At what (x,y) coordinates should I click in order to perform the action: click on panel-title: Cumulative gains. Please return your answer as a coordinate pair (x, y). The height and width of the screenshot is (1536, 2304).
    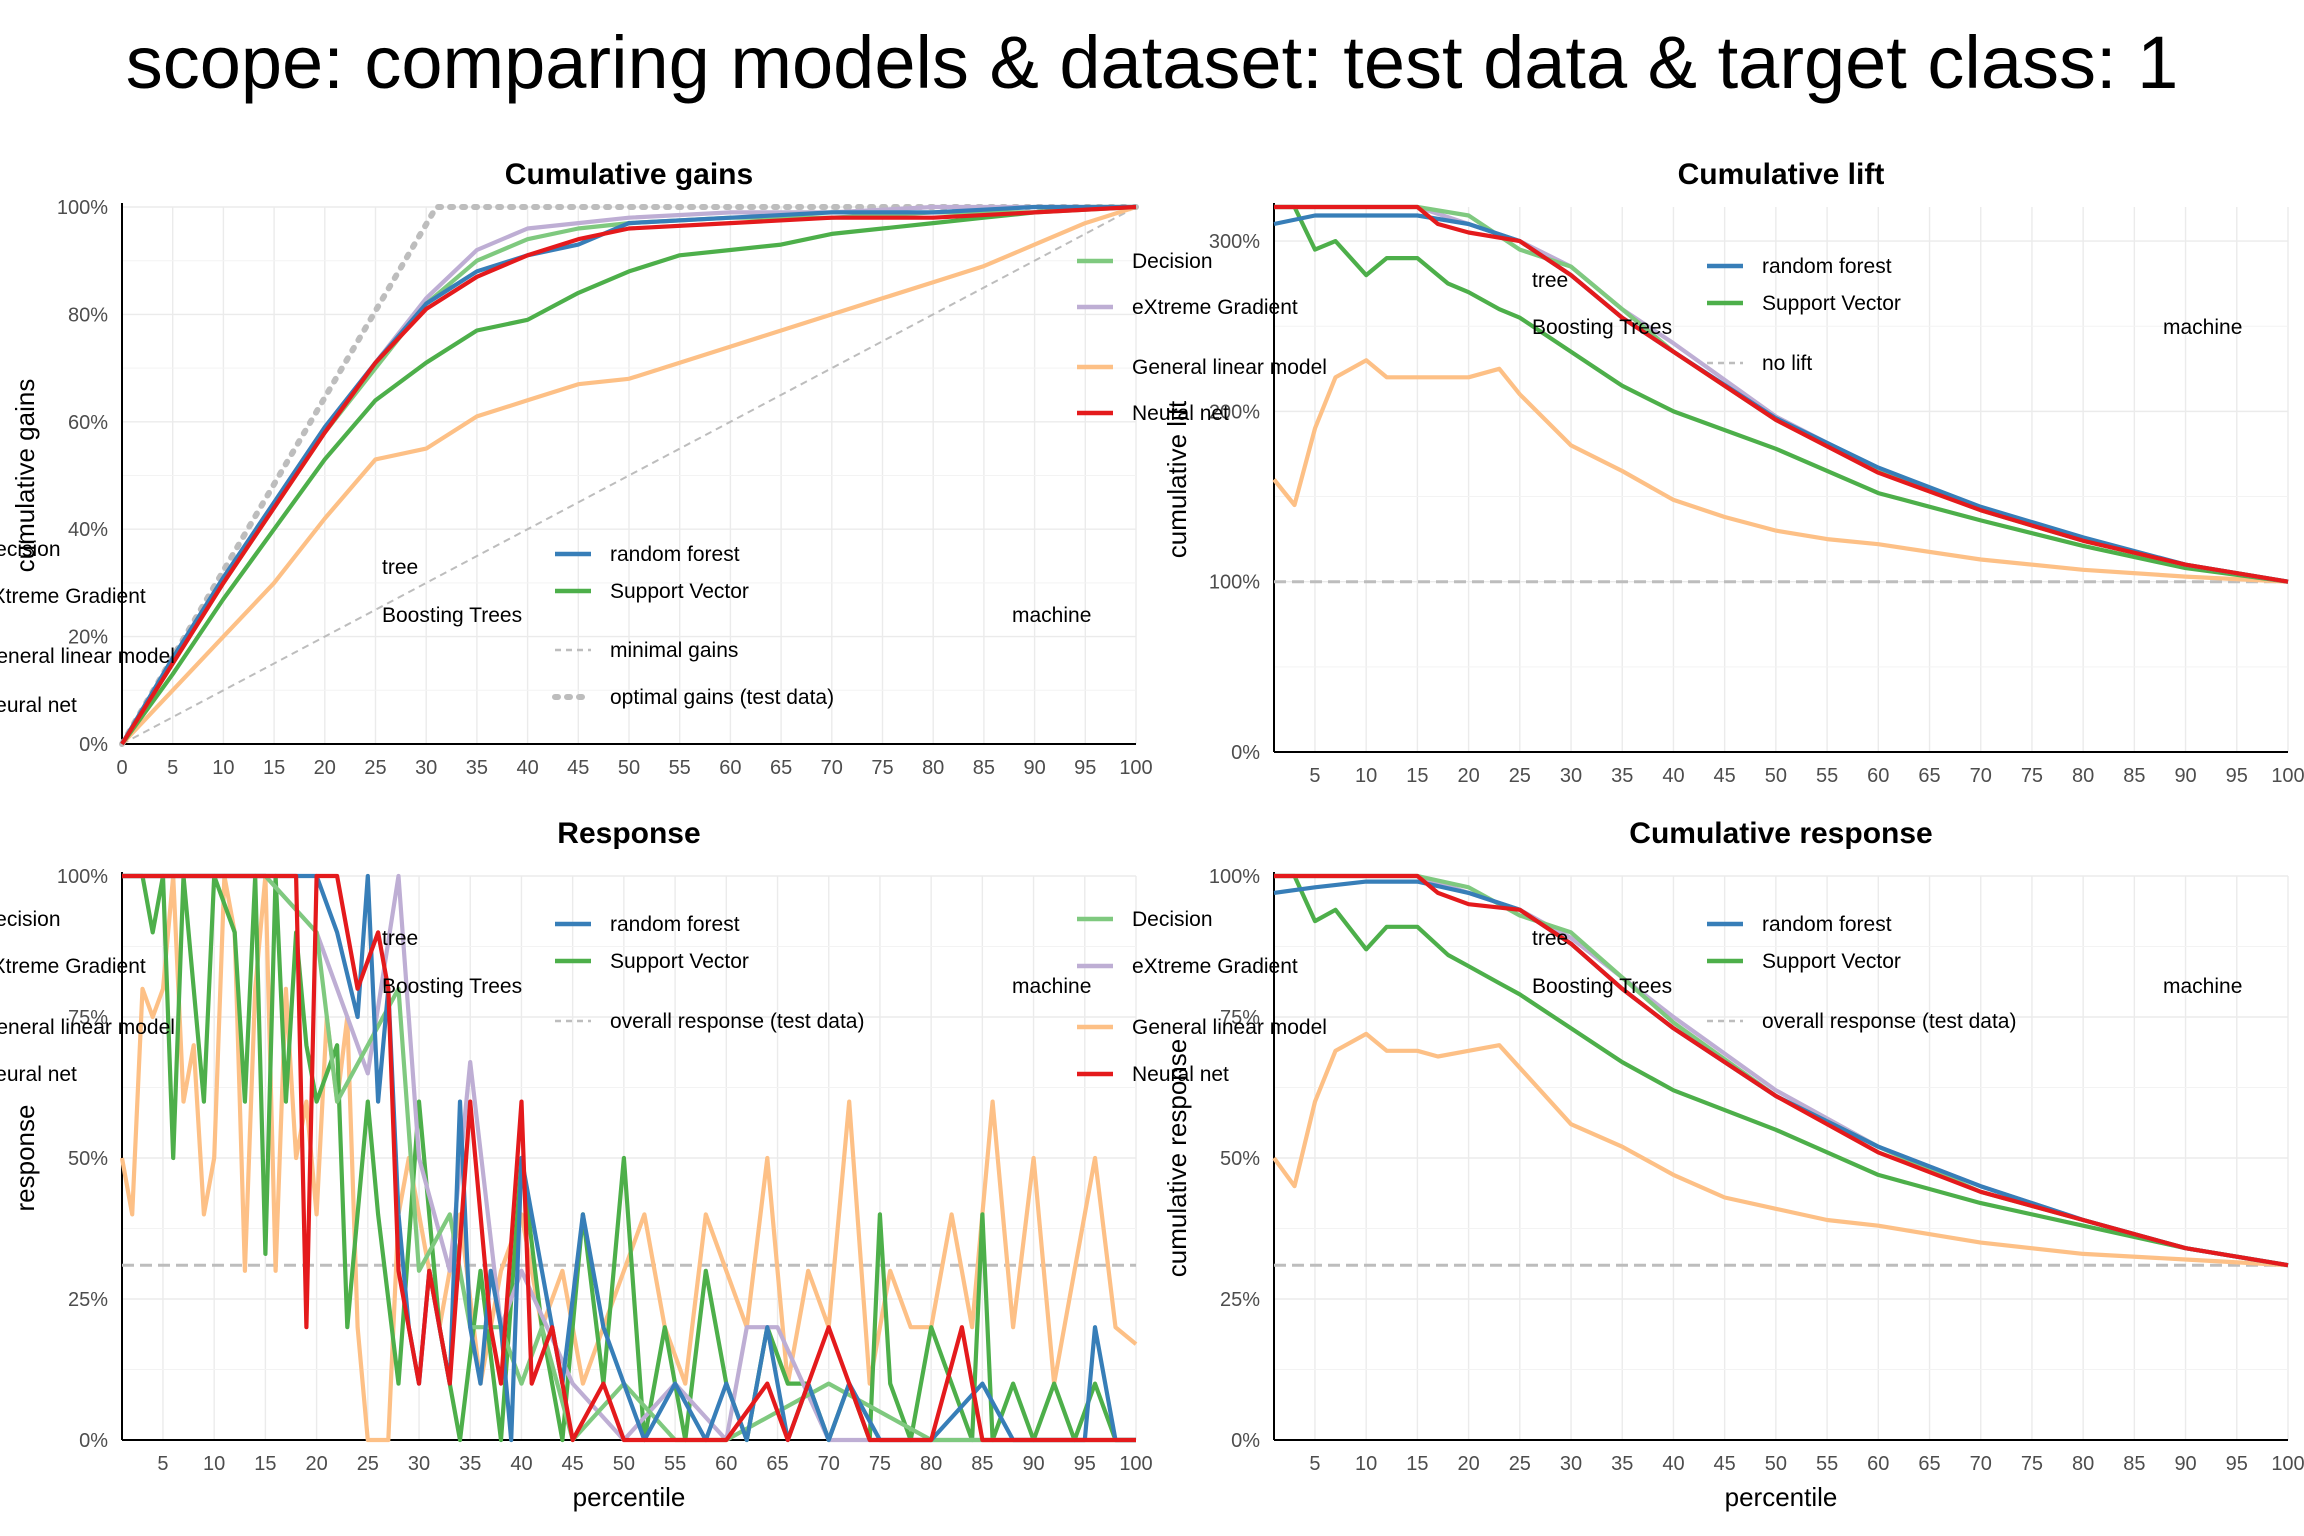
    Looking at the image, I should click on (629, 174).